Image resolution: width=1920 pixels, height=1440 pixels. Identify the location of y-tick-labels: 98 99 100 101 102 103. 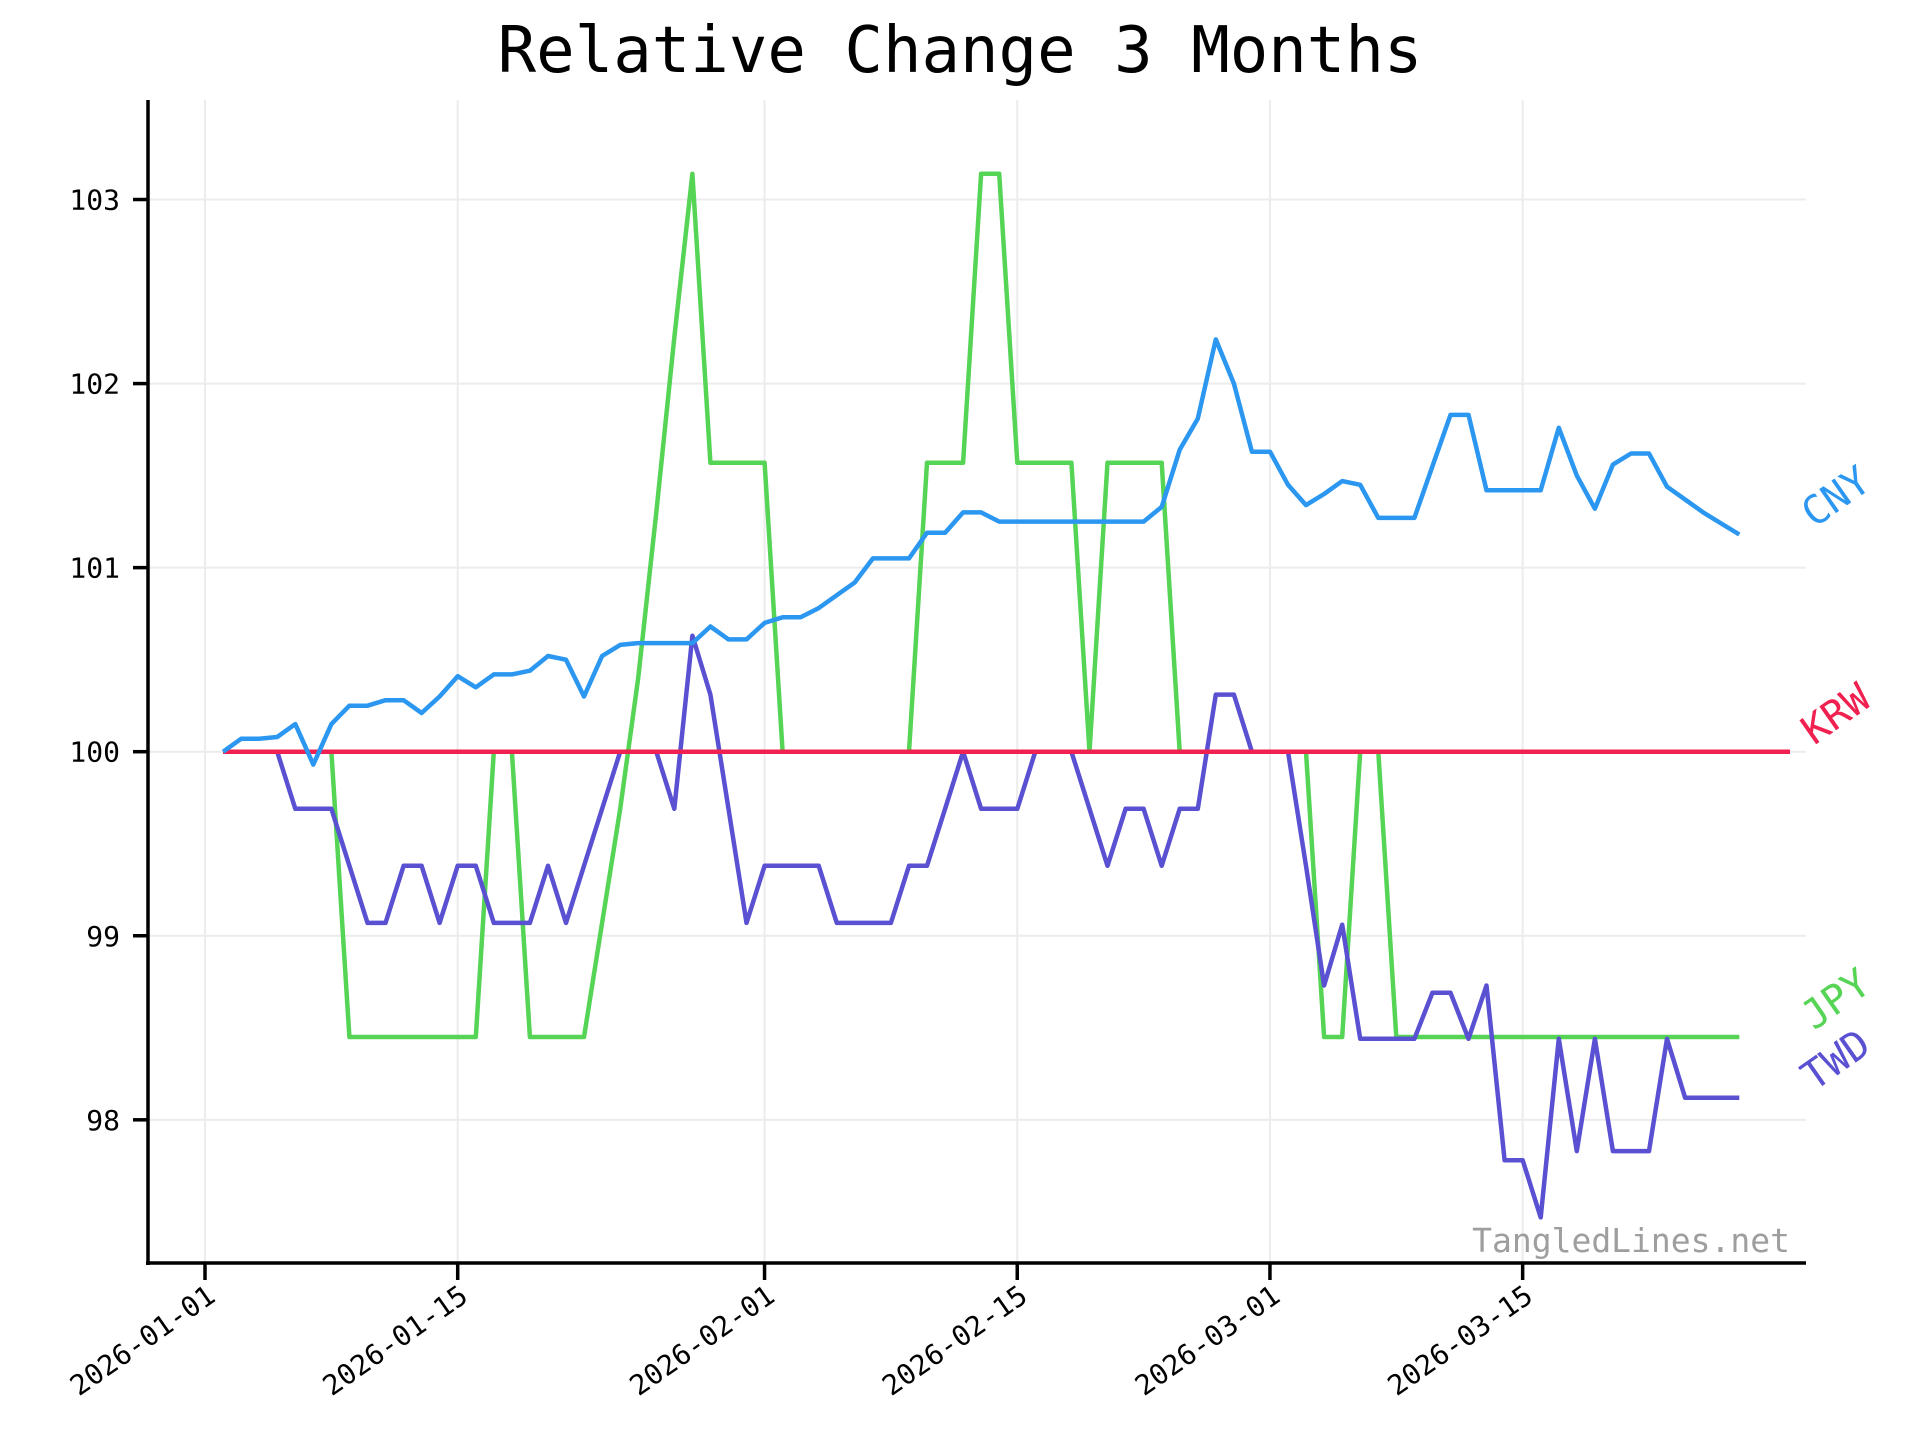
(94, 660).